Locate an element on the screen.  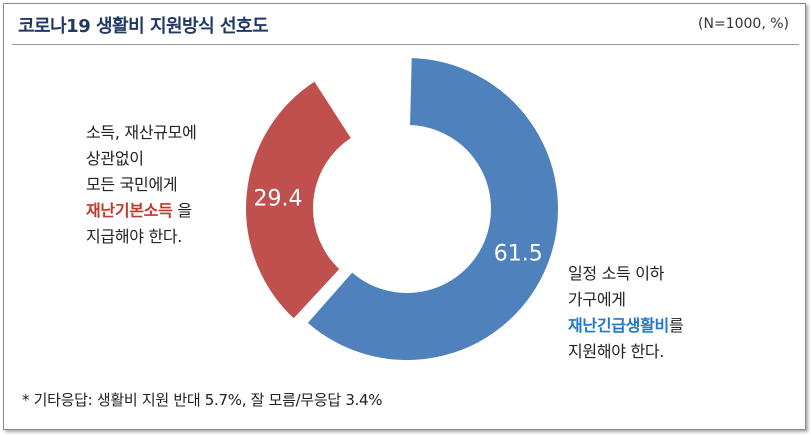
highlight-emergency-support: 재난긴급생활비 is located at coordinates (618, 325).